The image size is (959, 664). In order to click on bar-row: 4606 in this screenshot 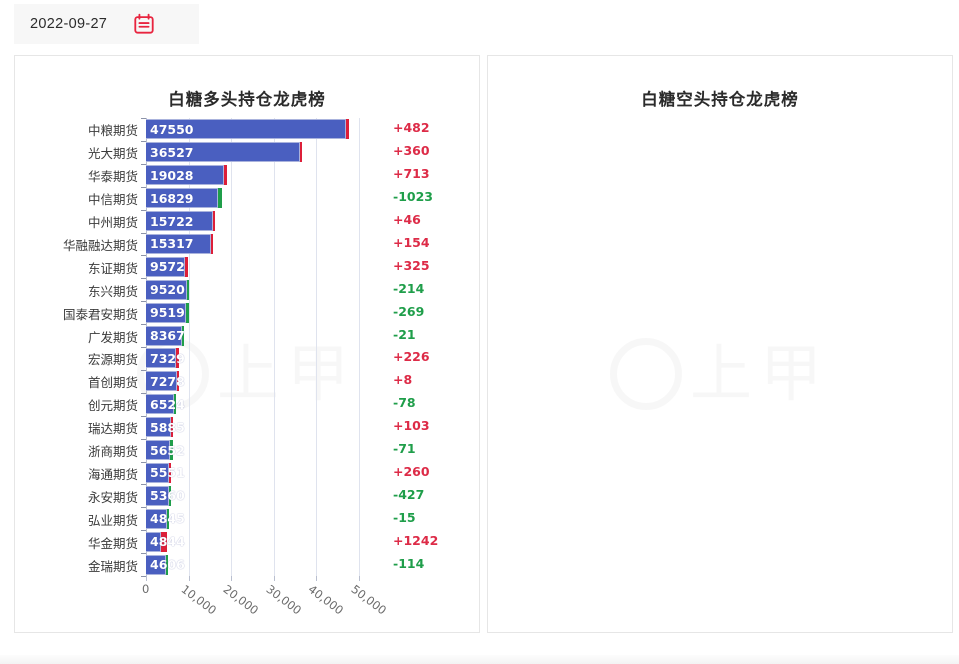, I will do `click(165, 564)`.